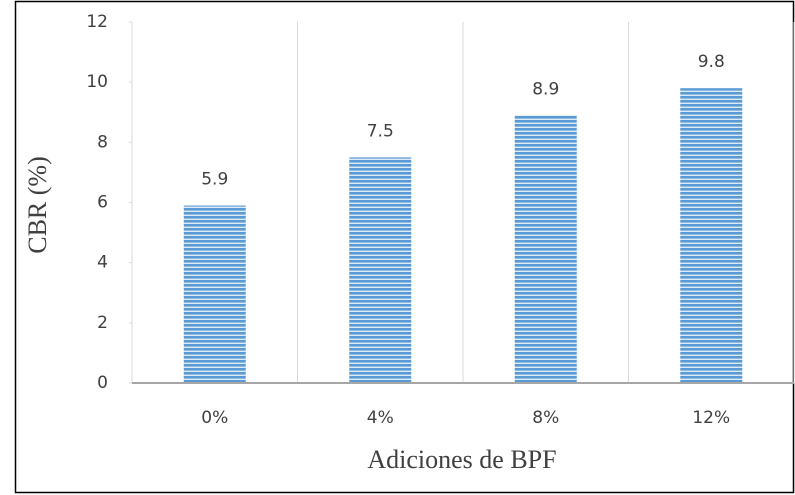  Describe the element at coordinates (37, 205) in the screenshot. I see `y-axis-label: CBR (%)` at that location.